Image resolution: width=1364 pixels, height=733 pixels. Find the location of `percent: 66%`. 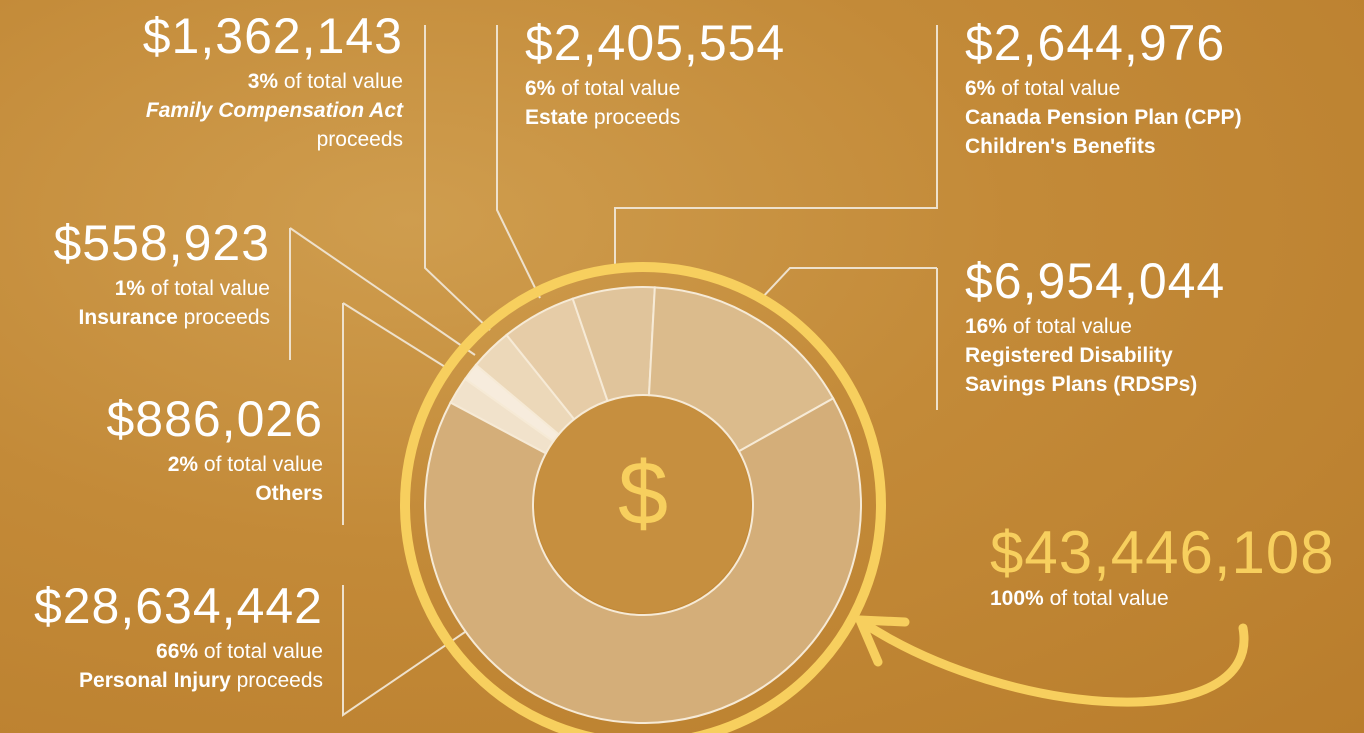

percent: 66% is located at coordinates (177, 651).